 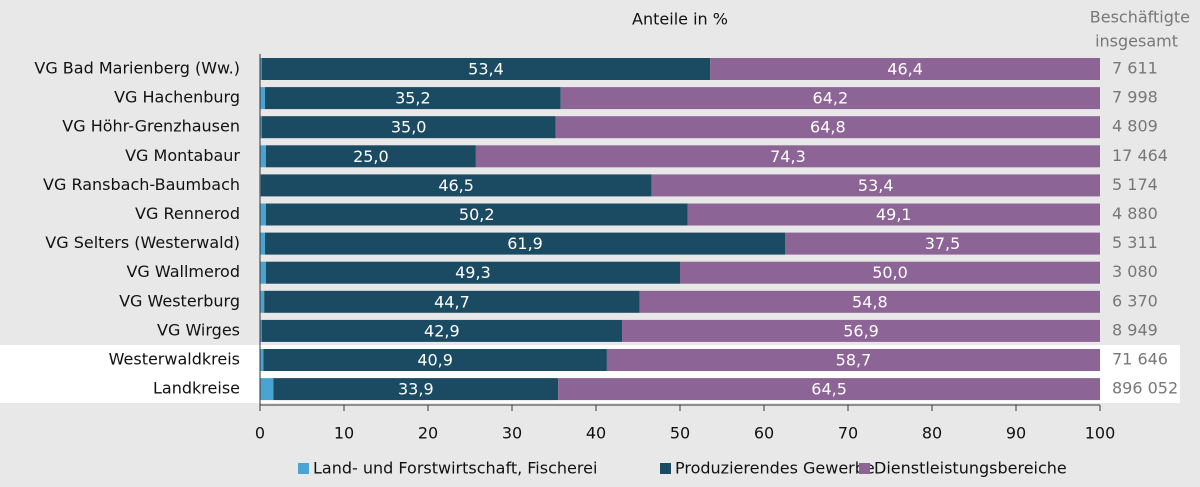 What do you see at coordinates (1135, 97) in the screenshot?
I see `total-label: 7 998` at bounding box center [1135, 97].